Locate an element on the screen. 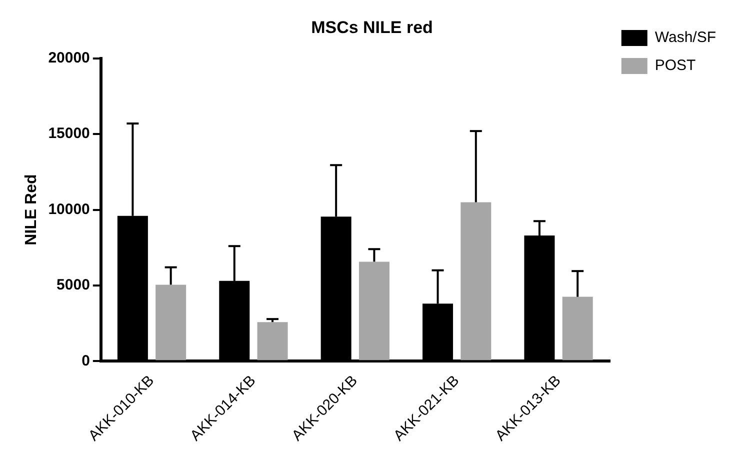 The image size is (754, 466). y-tick-label: 10000 is located at coordinates (69, 209).